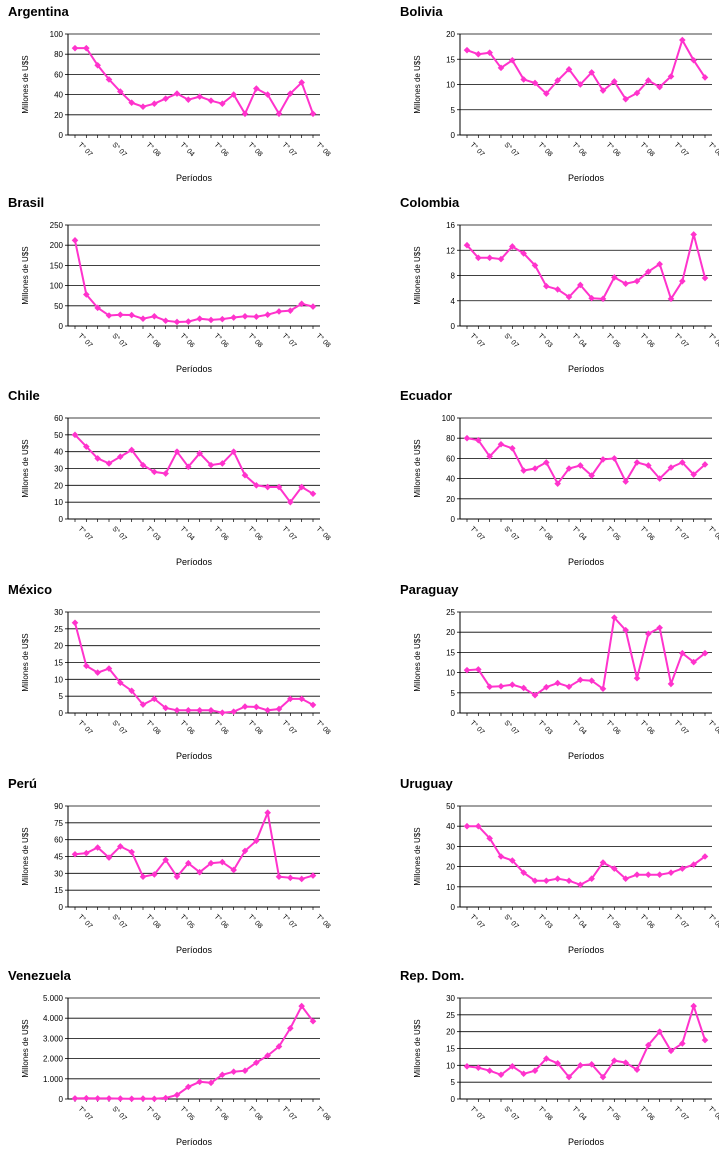  What do you see at coordinates (53, 1038) in the screenshot?
I see `y-tick-label: 3.000` at bounding box center [53, 1038].